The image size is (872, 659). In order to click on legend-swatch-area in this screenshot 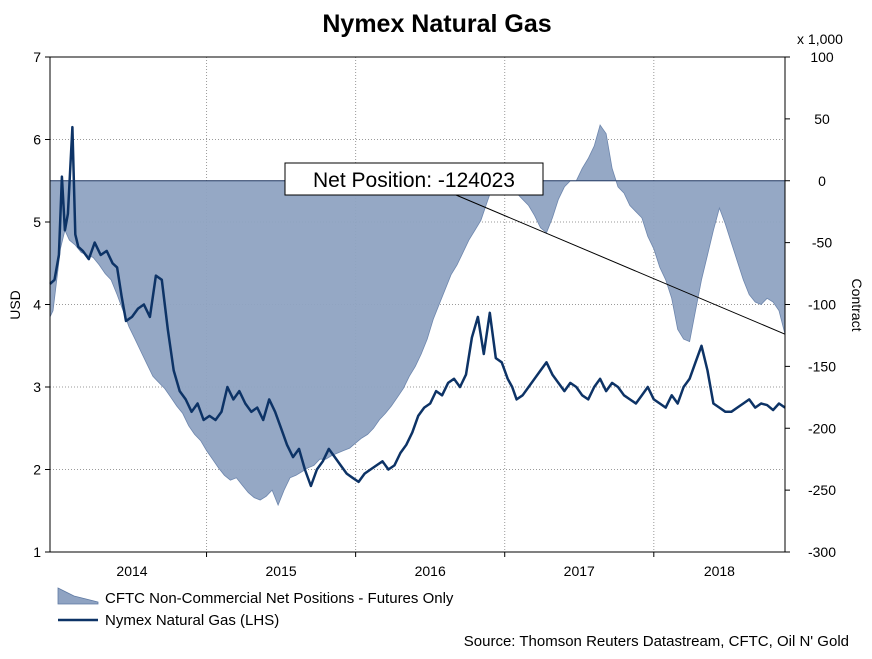, I will do `click(78, 596)`.